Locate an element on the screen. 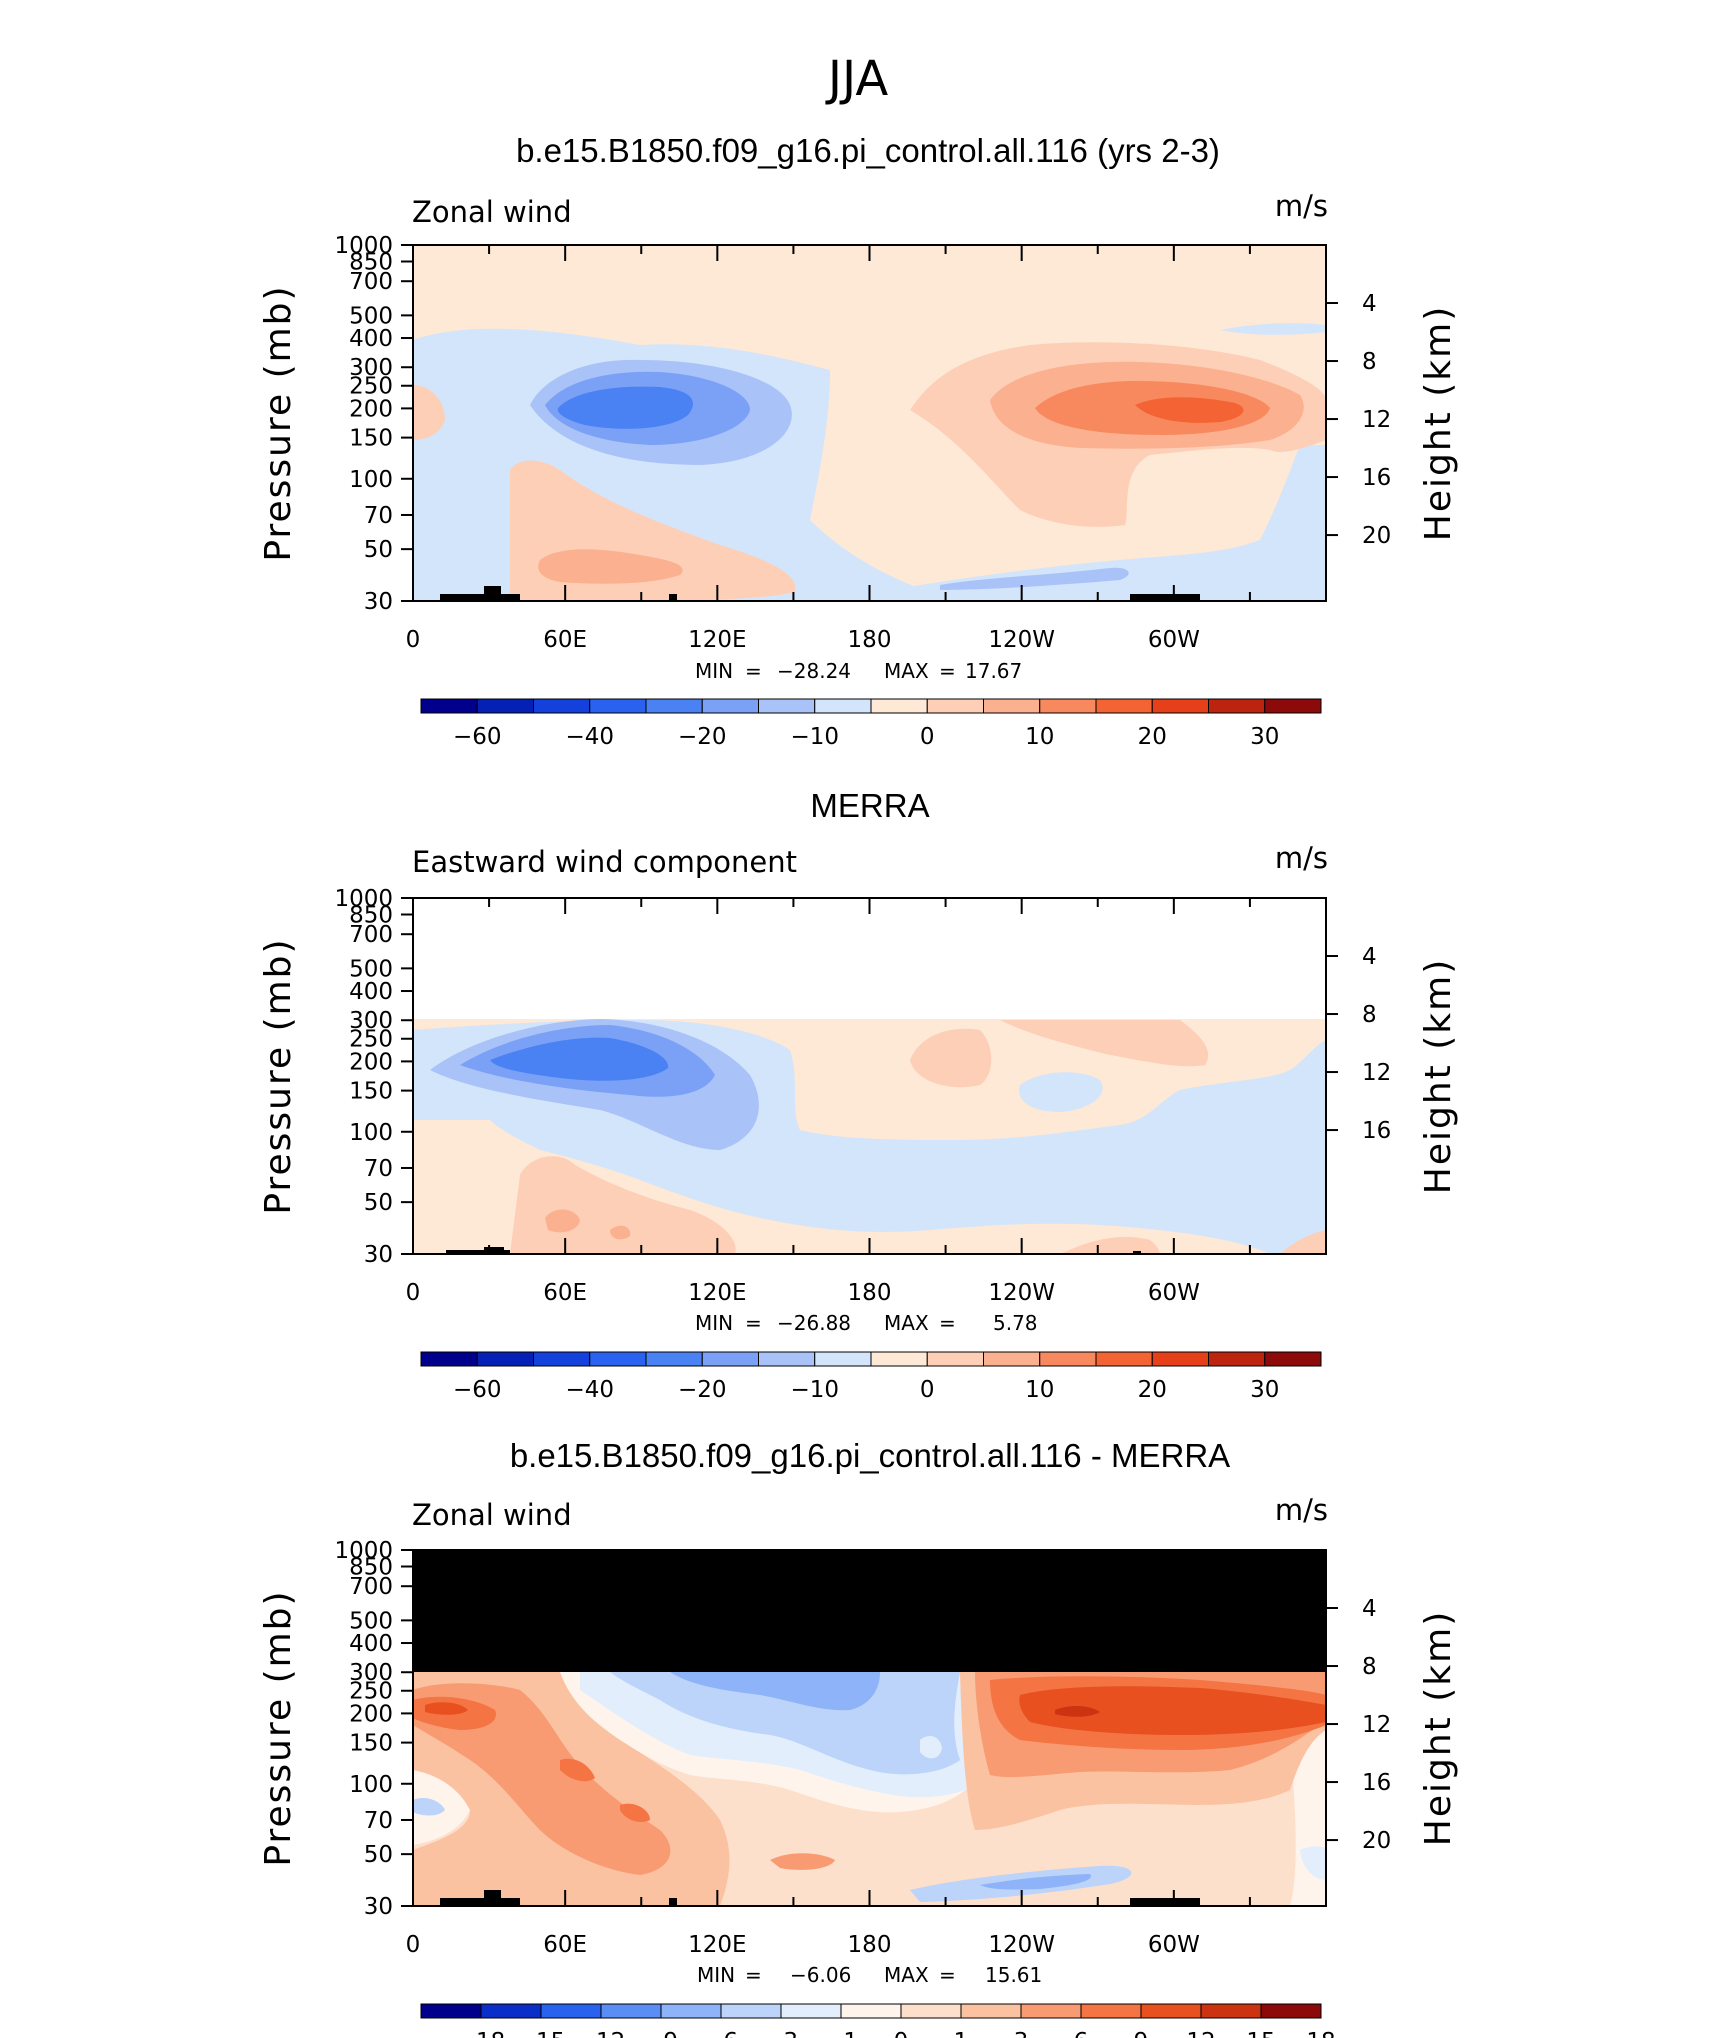 This screenshot has width=1710, height=2038. panel-2-ylabel-right: Height (km) is located at coordinates (1438, 1076).